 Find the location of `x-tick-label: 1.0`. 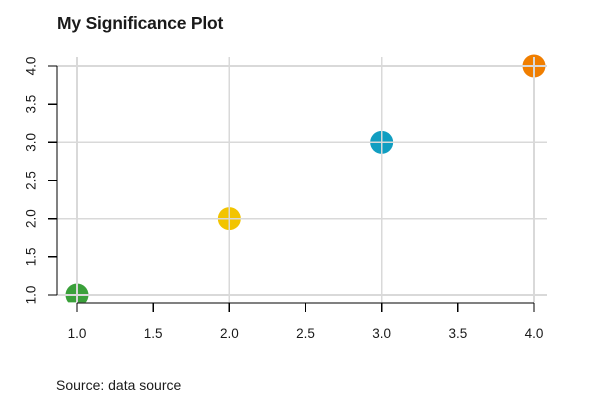

x-tick-label: 1.0 is located at coordinates (77, 333).